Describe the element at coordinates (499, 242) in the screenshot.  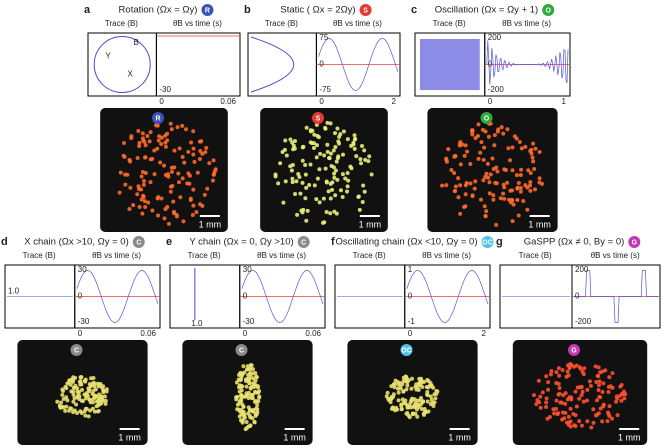
I see `panel-letter: g` at that location.